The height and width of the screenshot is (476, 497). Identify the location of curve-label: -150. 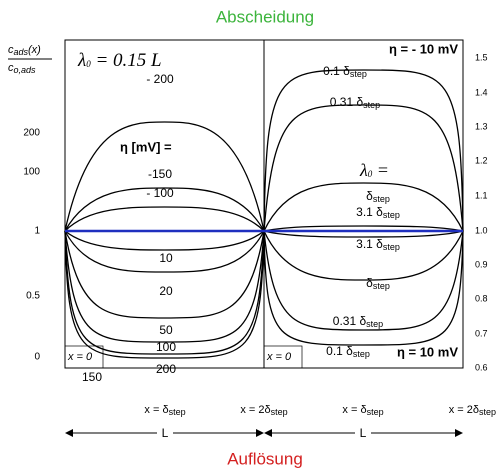
(160, 174).